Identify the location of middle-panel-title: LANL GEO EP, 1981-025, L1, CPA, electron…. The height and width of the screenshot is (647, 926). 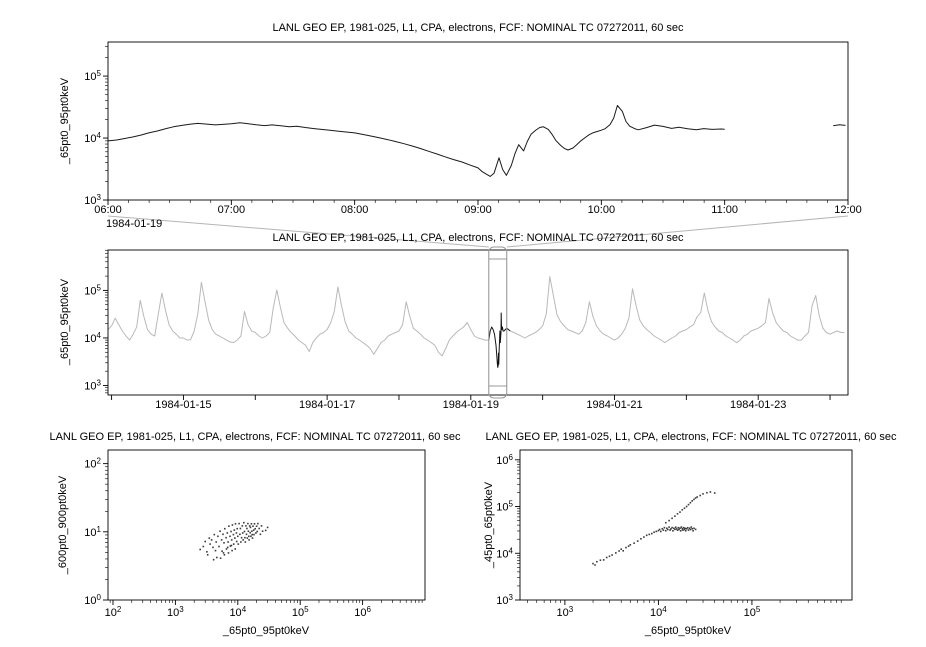
(478, 238).